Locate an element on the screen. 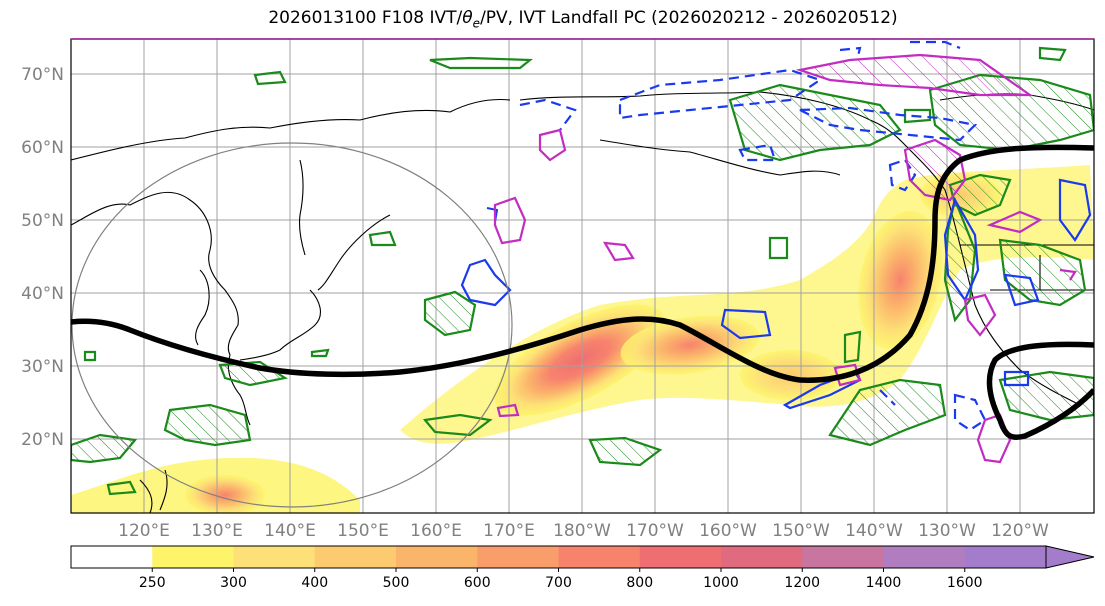 The width and height of the screenshot is (1105, 606). colorbar-tick-label: 1600 is located at coordinates (965, 583).